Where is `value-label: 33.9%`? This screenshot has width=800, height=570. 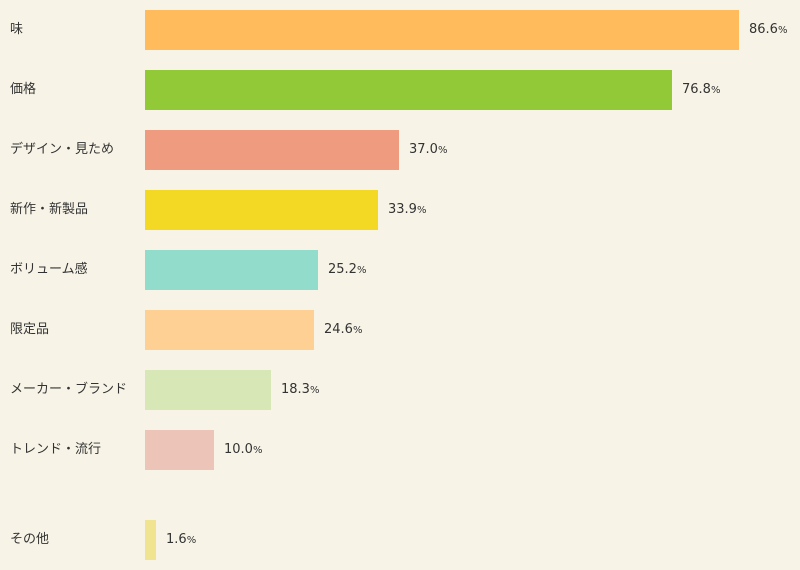 value-label: 33.9% is located at coordinates (407, 210).